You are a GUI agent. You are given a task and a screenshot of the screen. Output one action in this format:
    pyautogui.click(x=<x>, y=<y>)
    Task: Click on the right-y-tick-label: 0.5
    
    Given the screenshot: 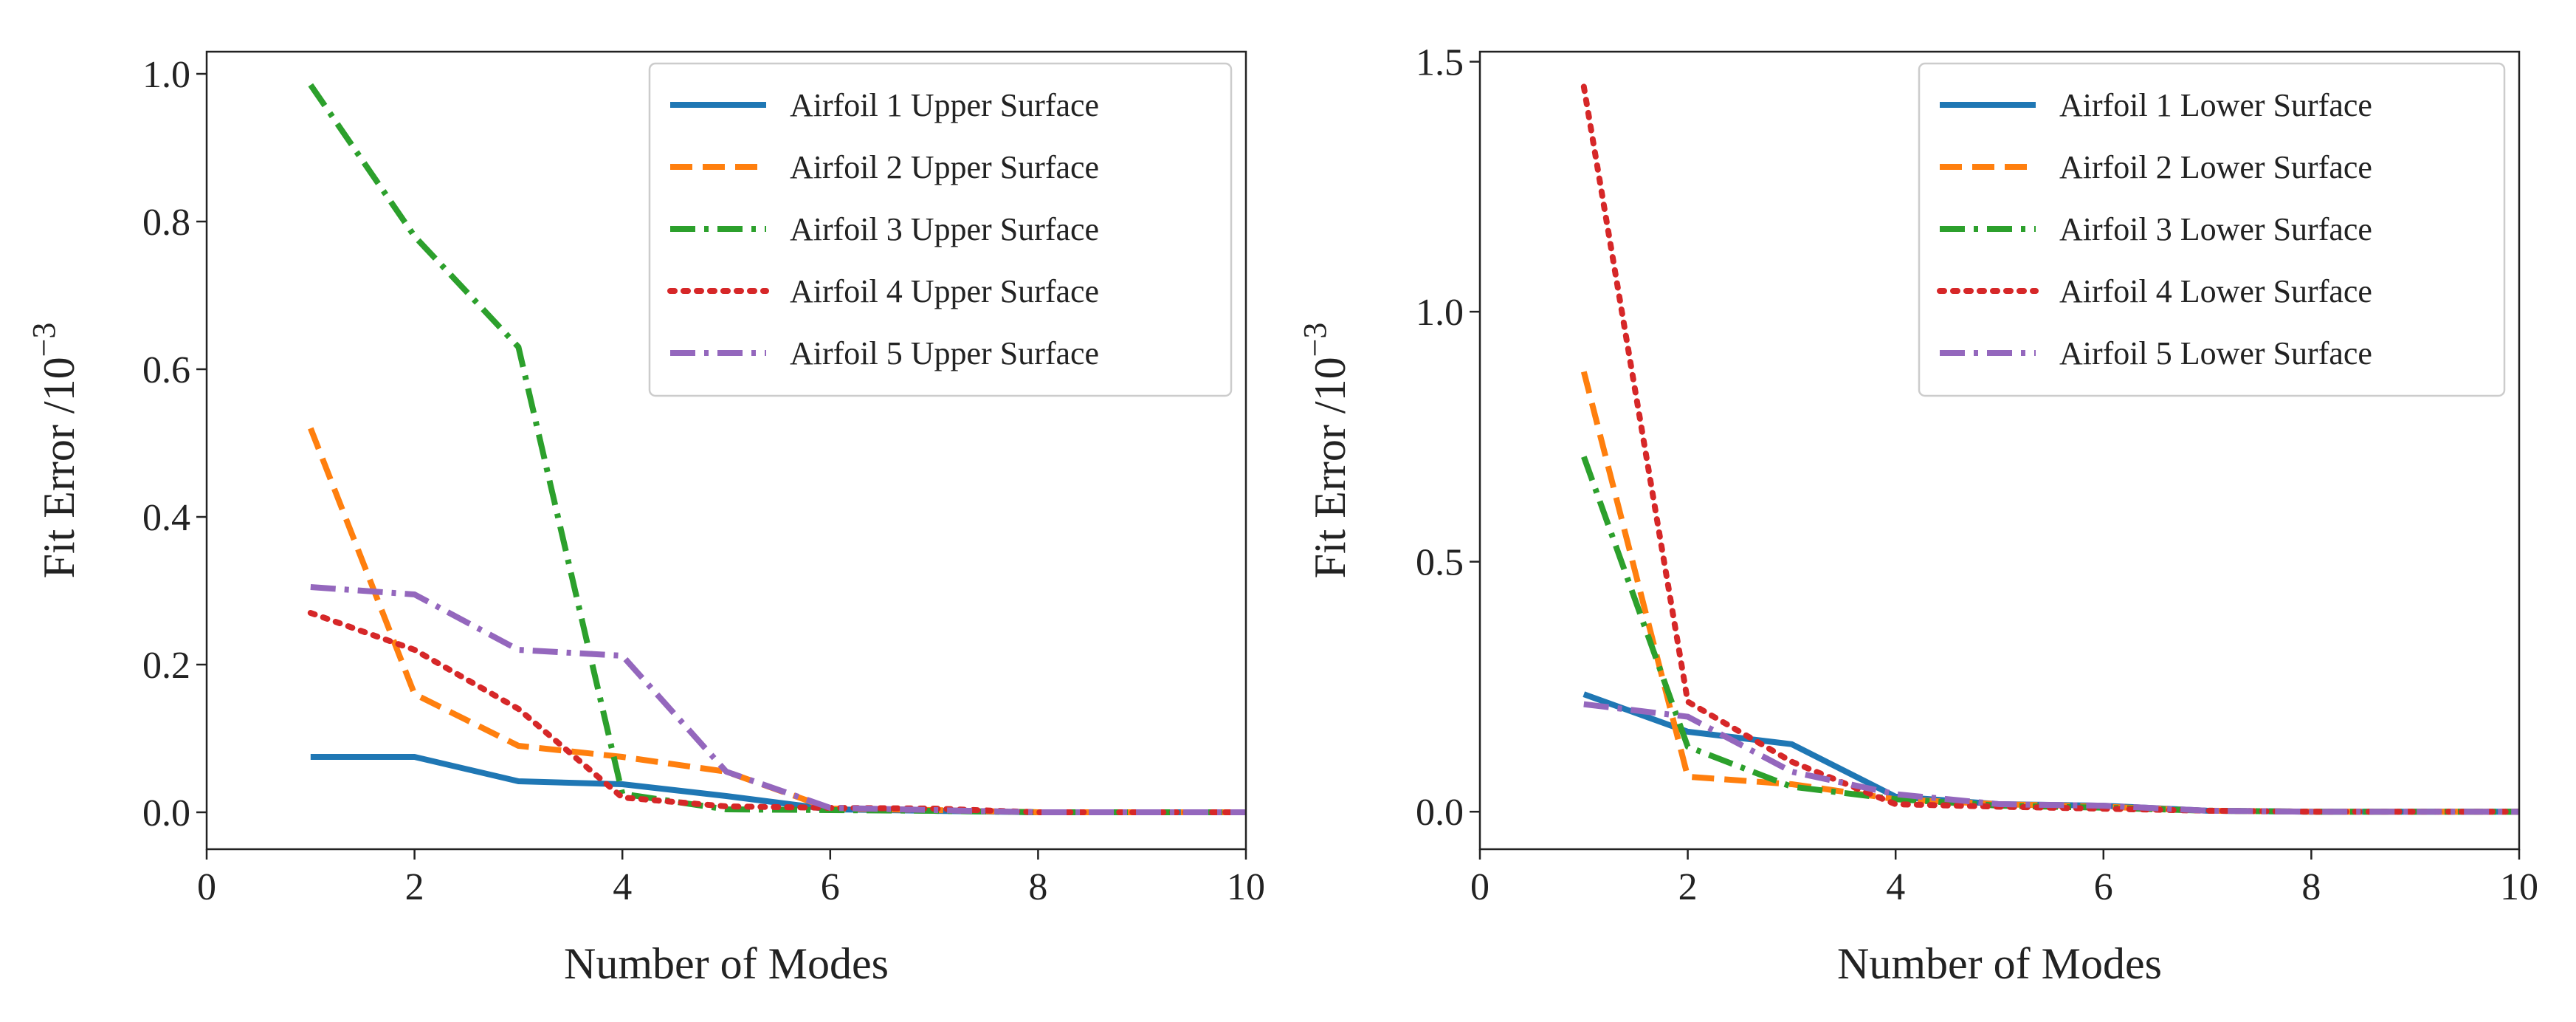 What is the action you would take?
    pyautogui.click(x=1440, y=563)
    